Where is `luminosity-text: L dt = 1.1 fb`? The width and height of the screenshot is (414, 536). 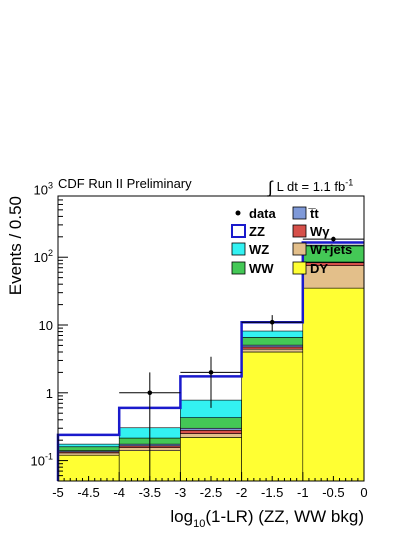 luminosity-text: L dt = 1.1 fb is located at coordinates (311, 186).